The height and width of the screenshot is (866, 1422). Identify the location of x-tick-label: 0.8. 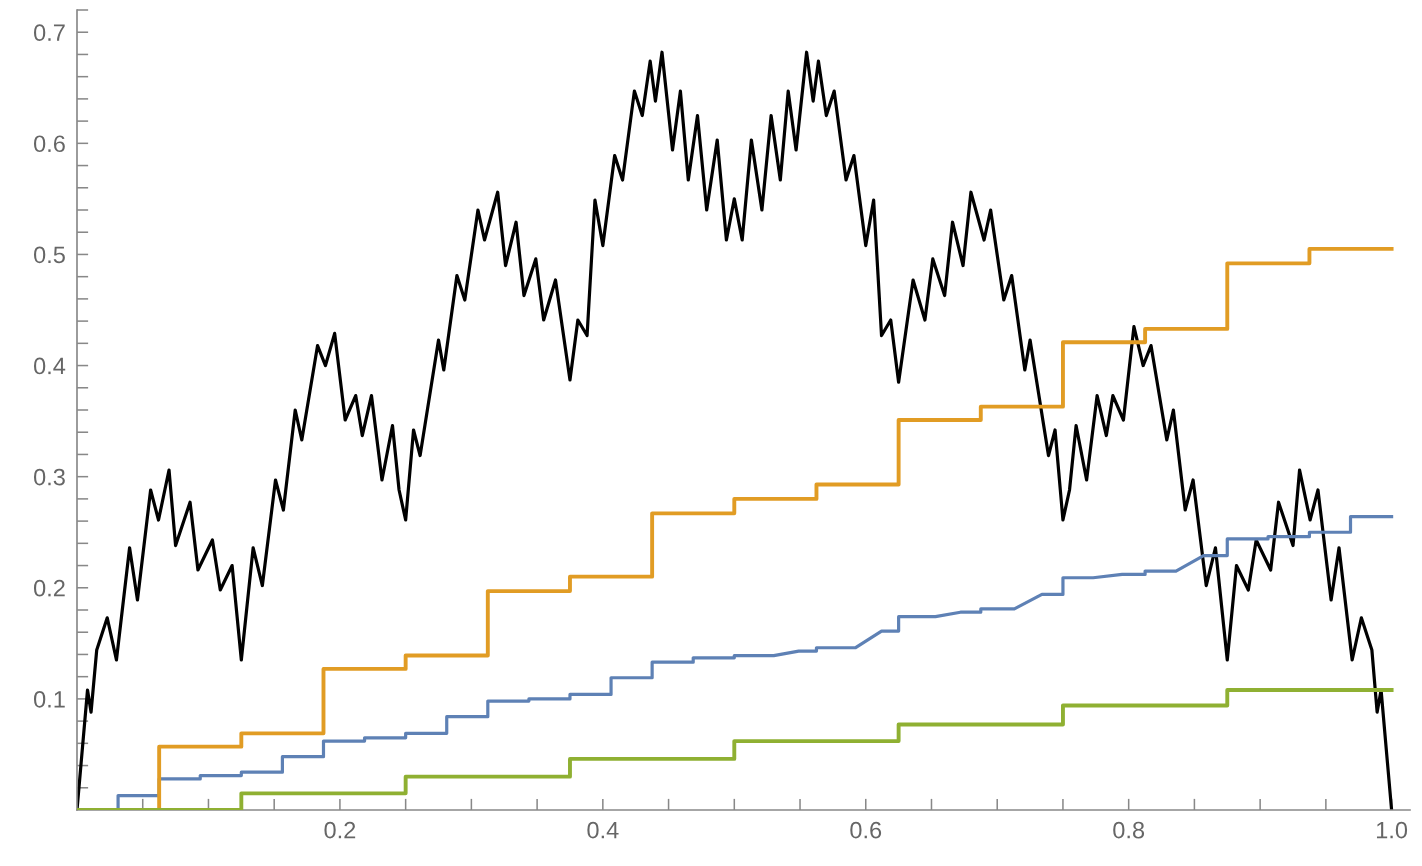
(1129, 830).